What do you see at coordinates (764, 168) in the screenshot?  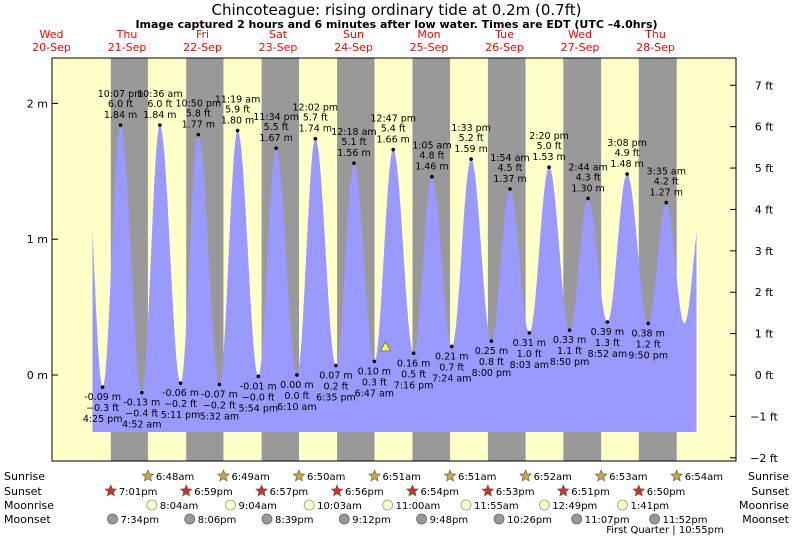 I see `right-axis-label: 5 ft` at bounding box center [764, 168].